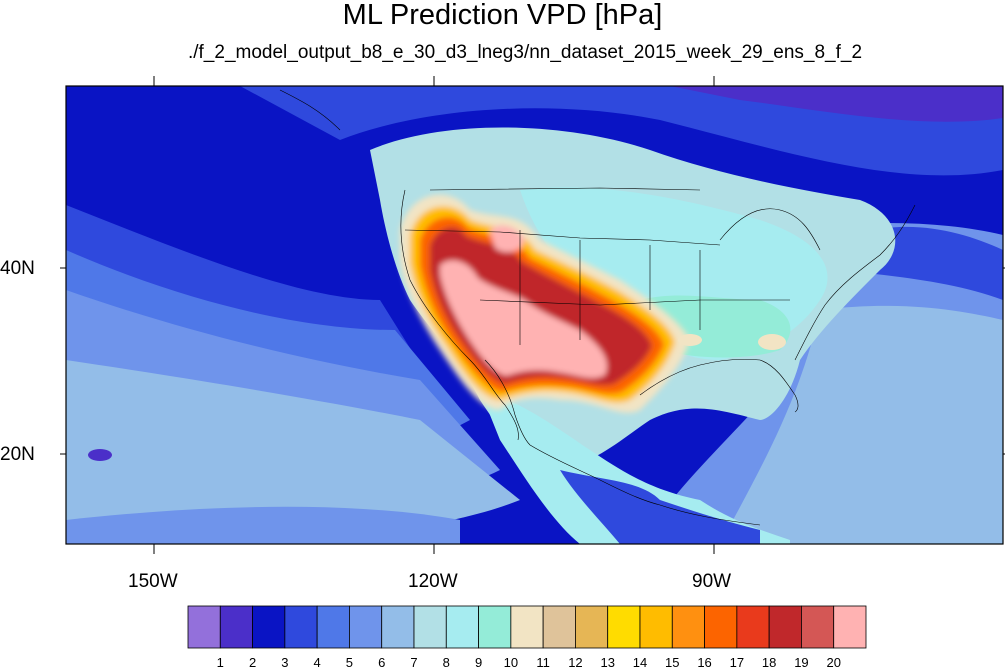 Image resolution: width=1005 pixels, height=672 pixels. I want to click on colorbar-label: 14, so click(640, 662).